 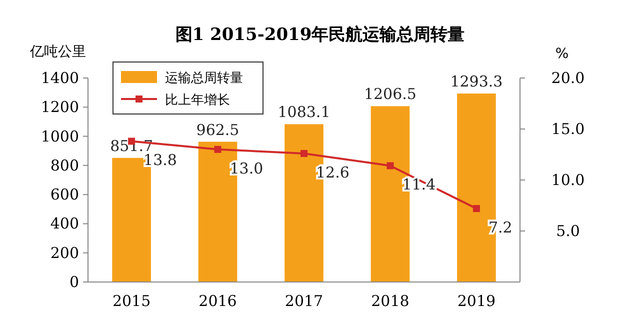 What do you see at coordinates (131, 301) in the screenshot?
I see `x-tick-label: 2015` at bounding box center [131, 301].